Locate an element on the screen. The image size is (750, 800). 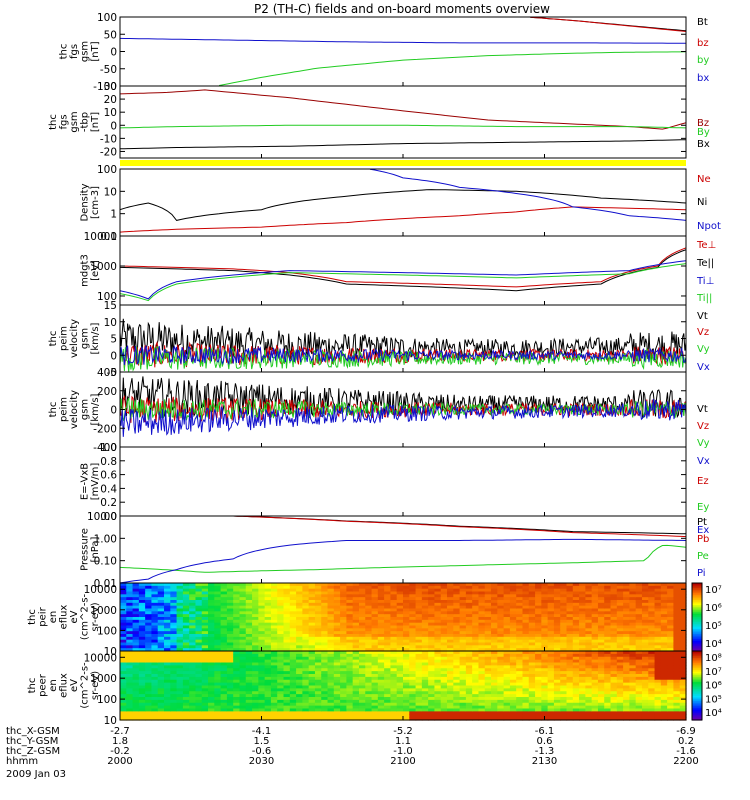
frame-density is located at coordinates (403, 202).